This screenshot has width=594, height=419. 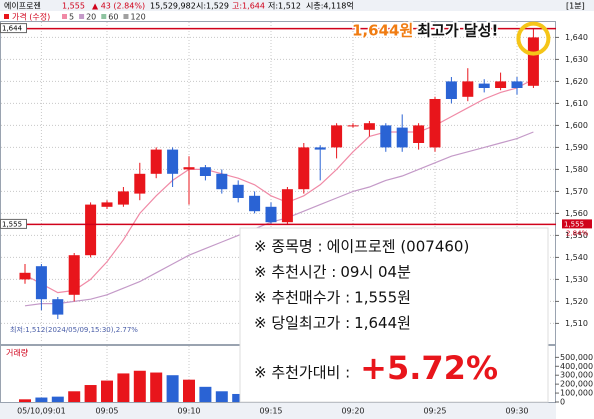 I want to click on current-price-box, so click(x=577, y=224).